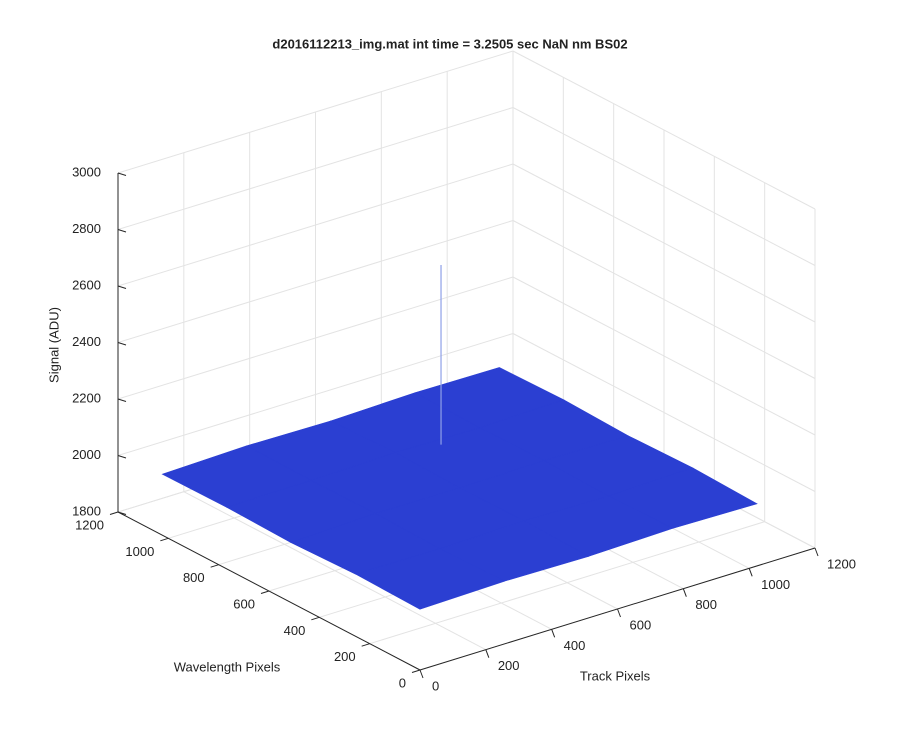 Image resolution: width=900 pixels, height=750 pixels. Describe the element at coordinates (509, 665) in the screenshot. I see `x-tick-label: 200` at that location.